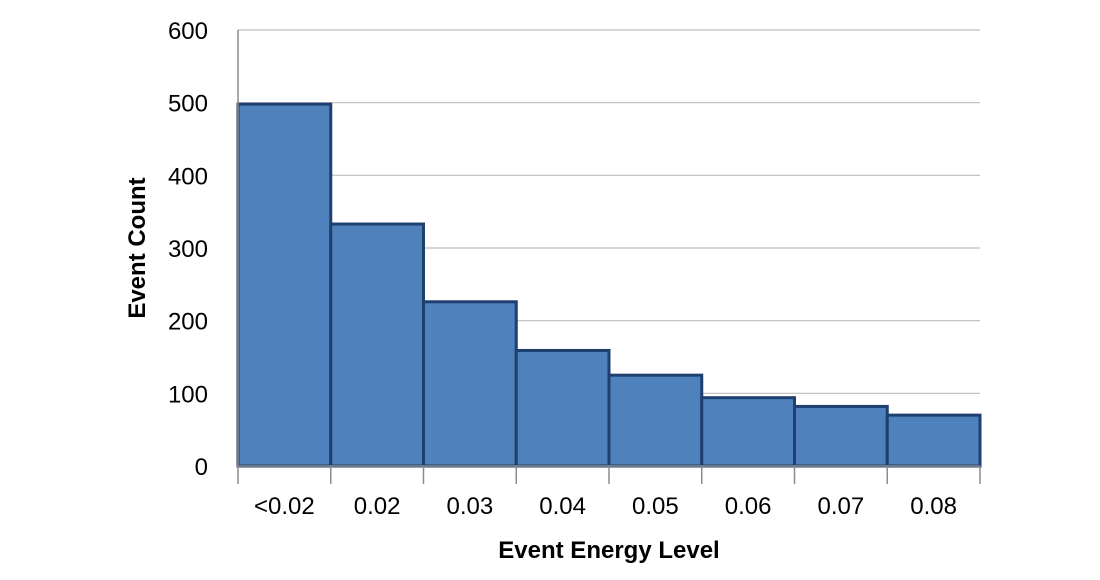  I want to click on y-tick-label: 400, so click(188, 176).